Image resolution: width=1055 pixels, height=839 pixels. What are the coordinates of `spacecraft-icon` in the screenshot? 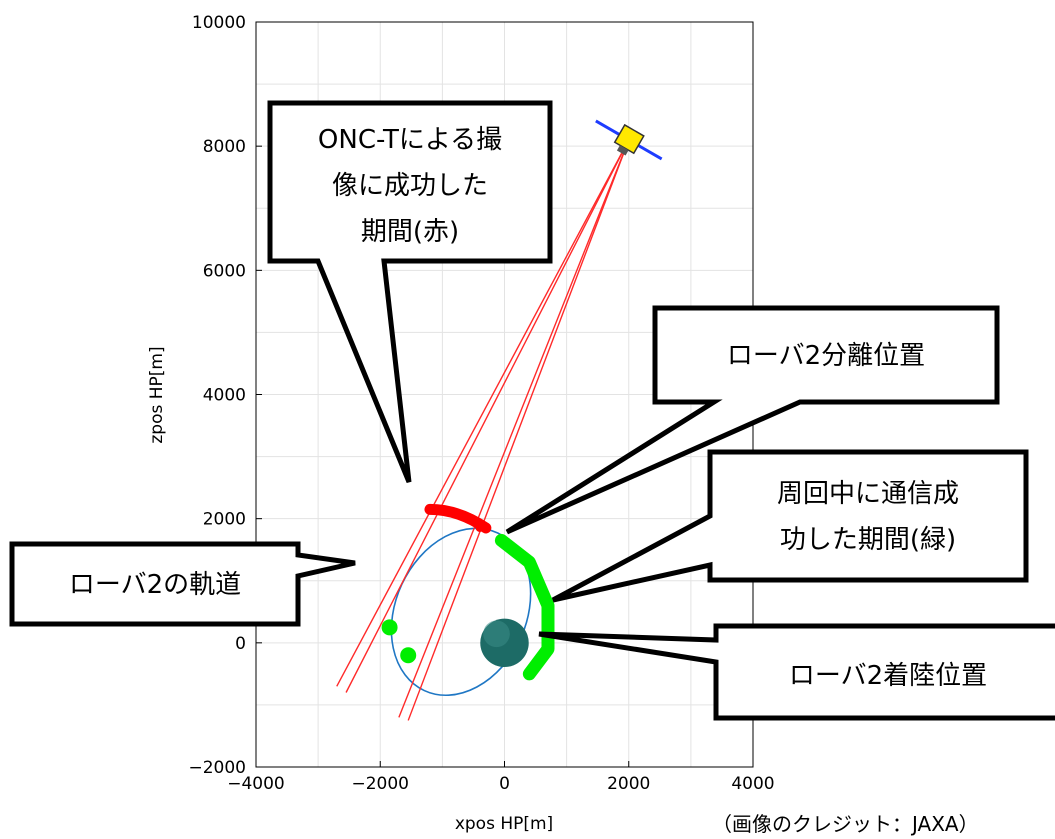 It's located at (629, 140).